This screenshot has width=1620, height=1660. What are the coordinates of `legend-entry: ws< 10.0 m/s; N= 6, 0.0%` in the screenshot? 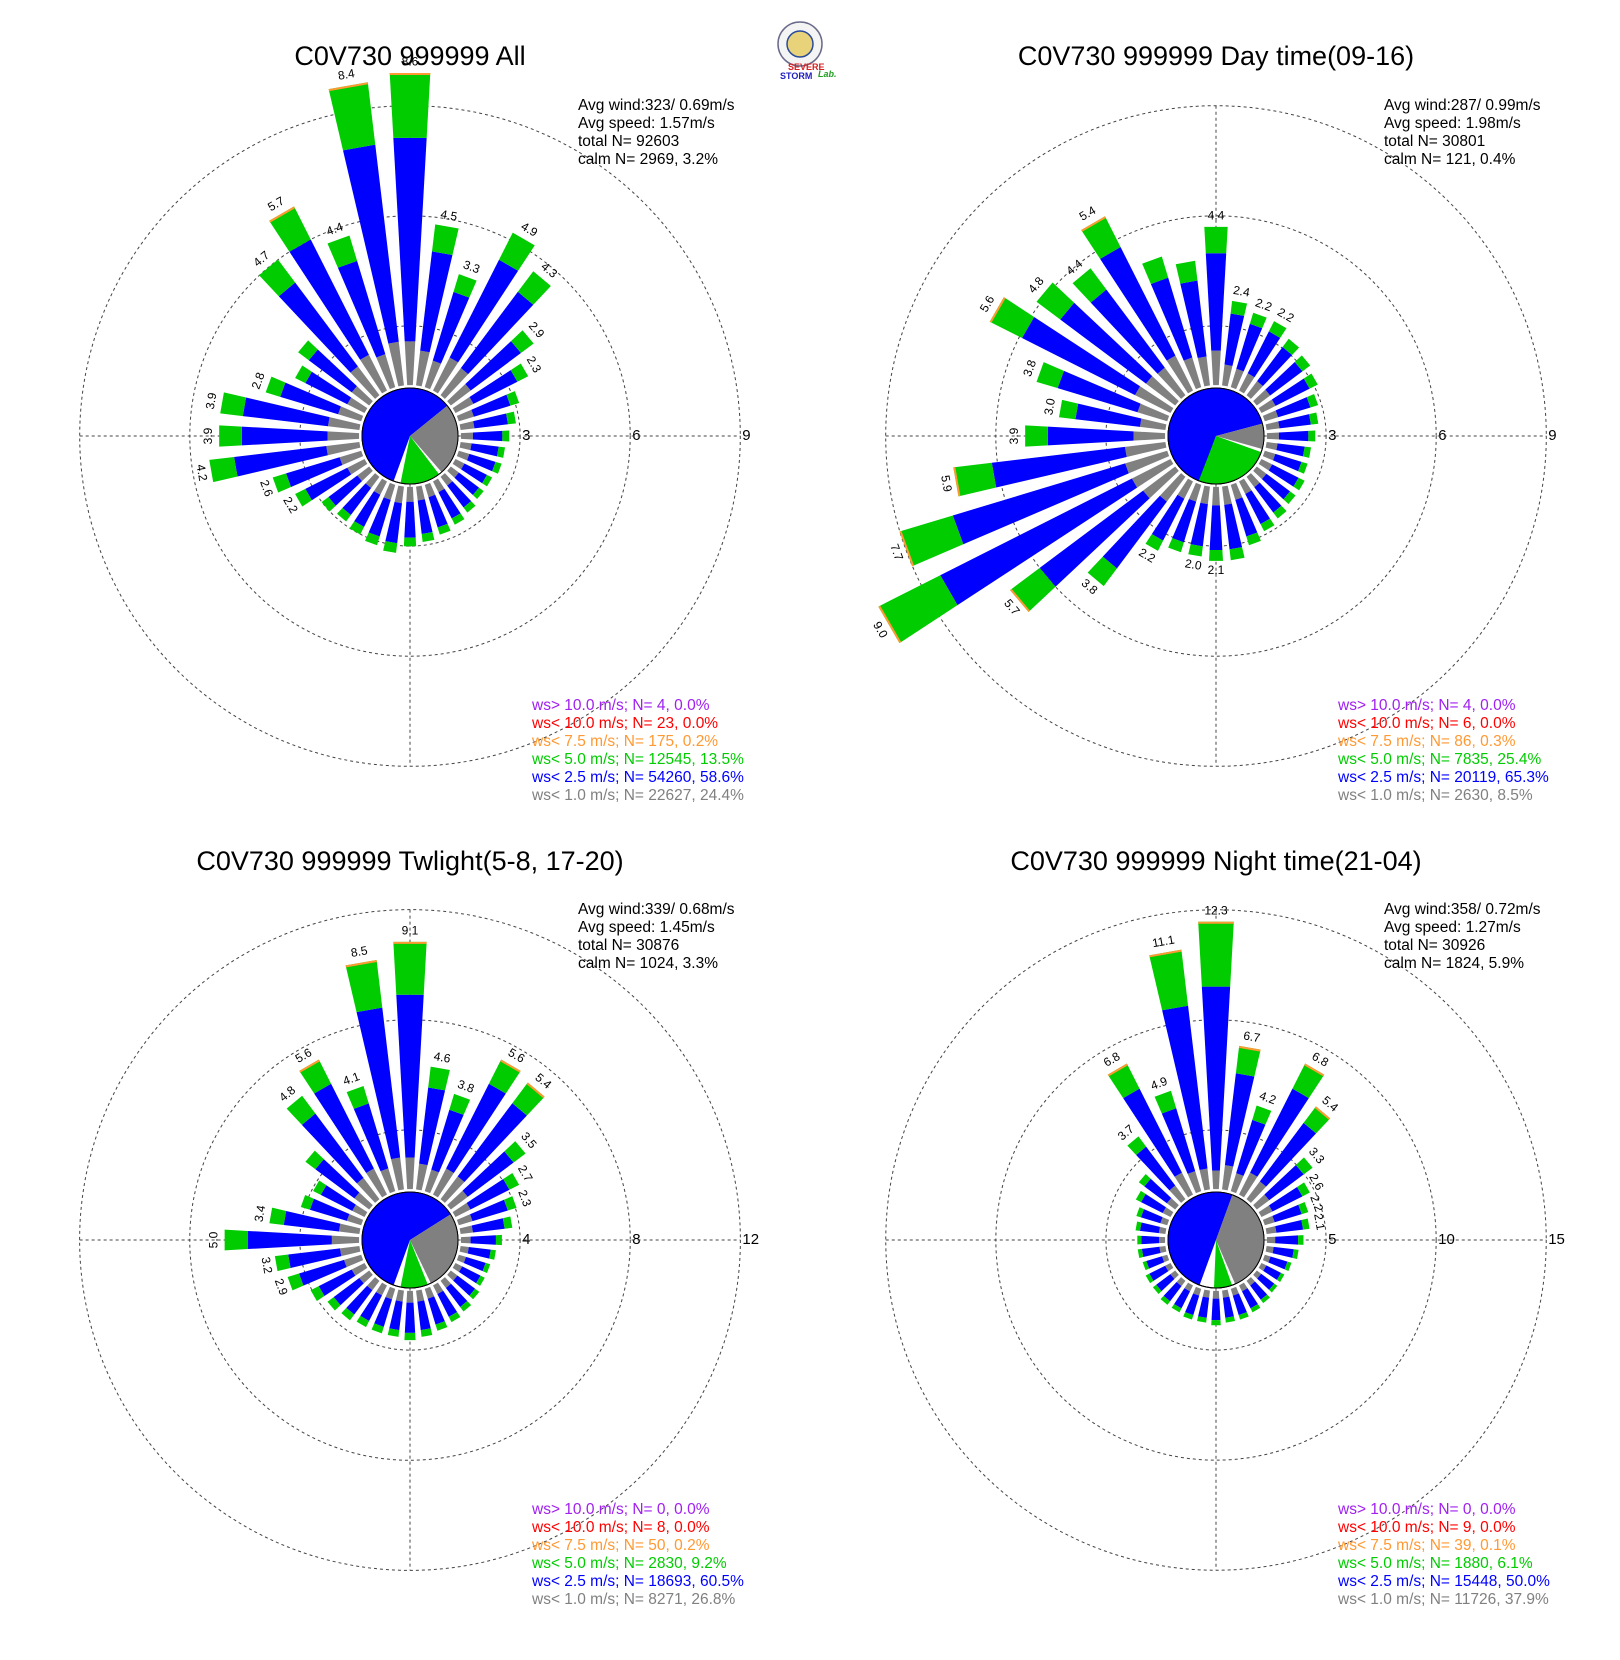 It's located at (1426, 723).